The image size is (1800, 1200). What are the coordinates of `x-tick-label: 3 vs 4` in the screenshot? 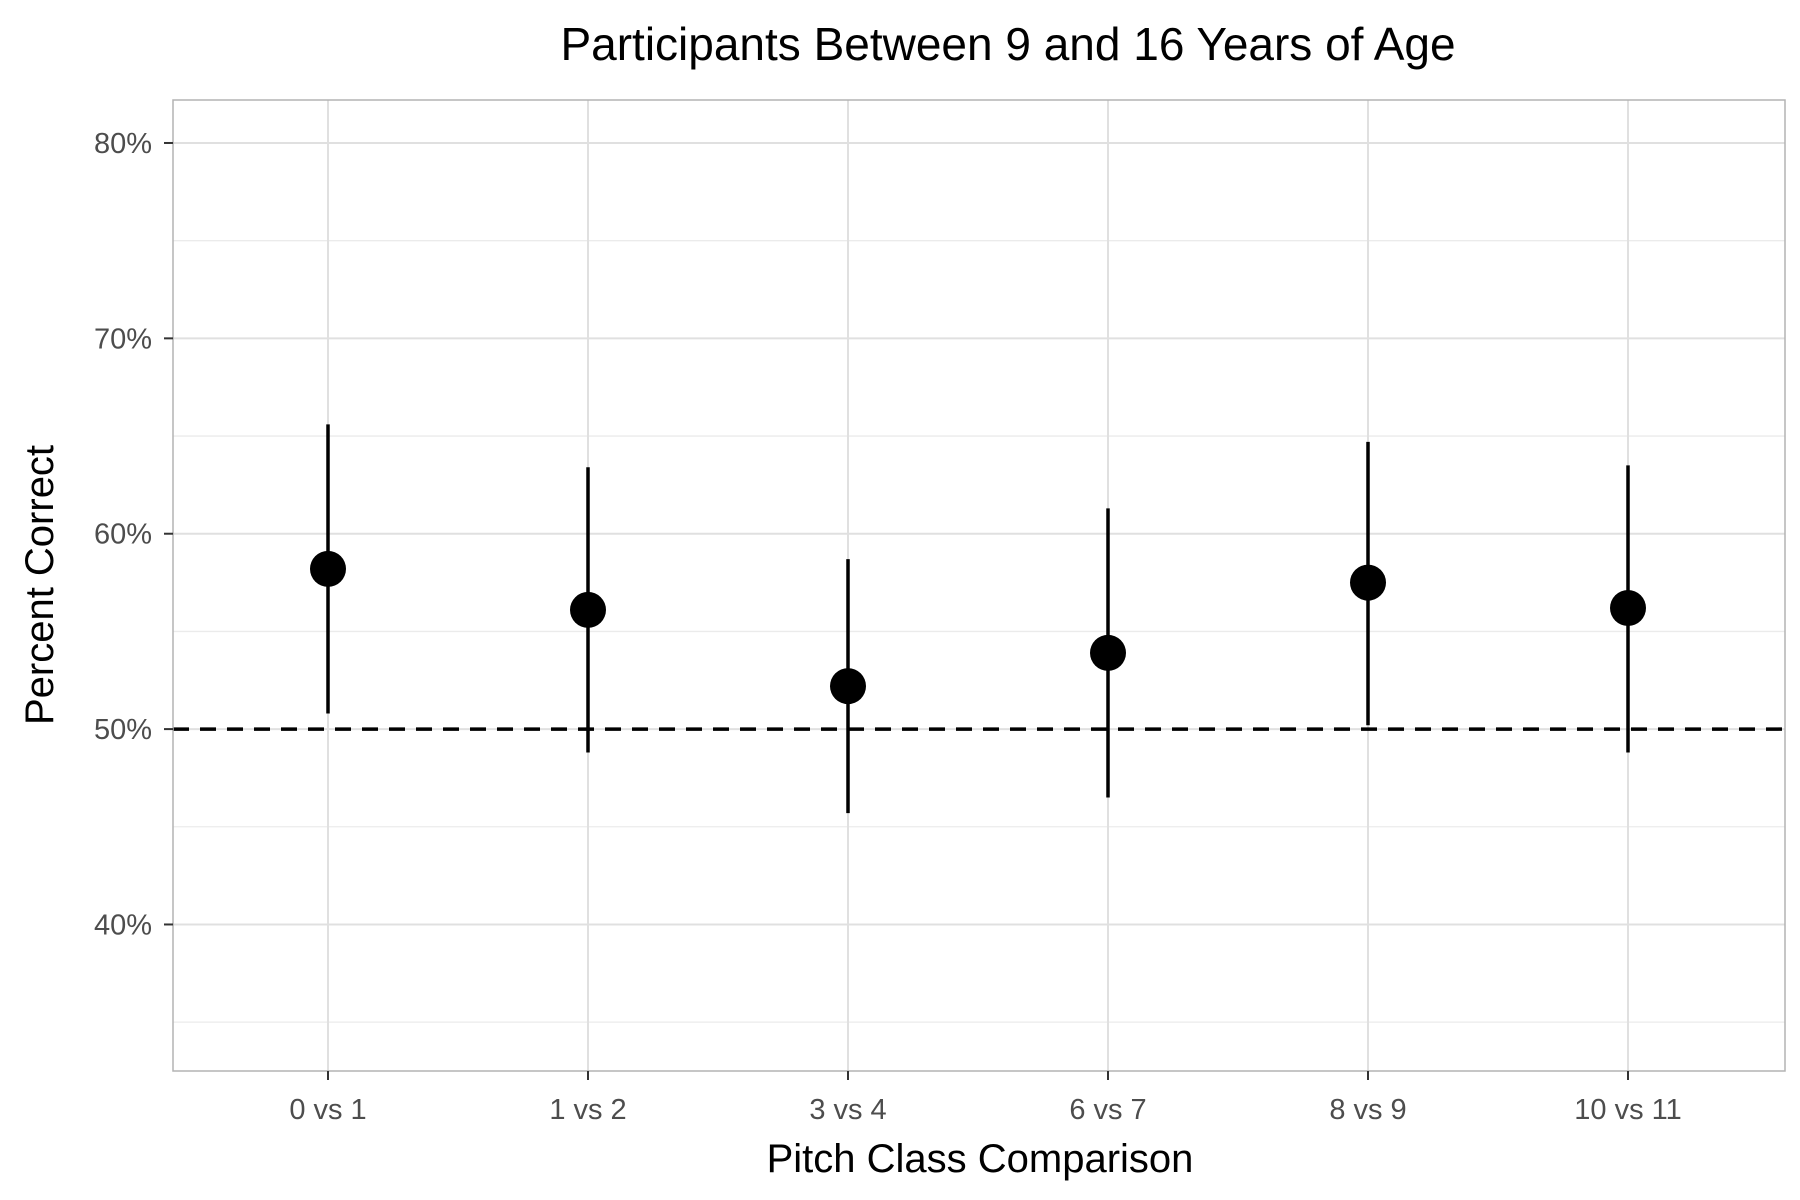 It's located at (847, 1110).